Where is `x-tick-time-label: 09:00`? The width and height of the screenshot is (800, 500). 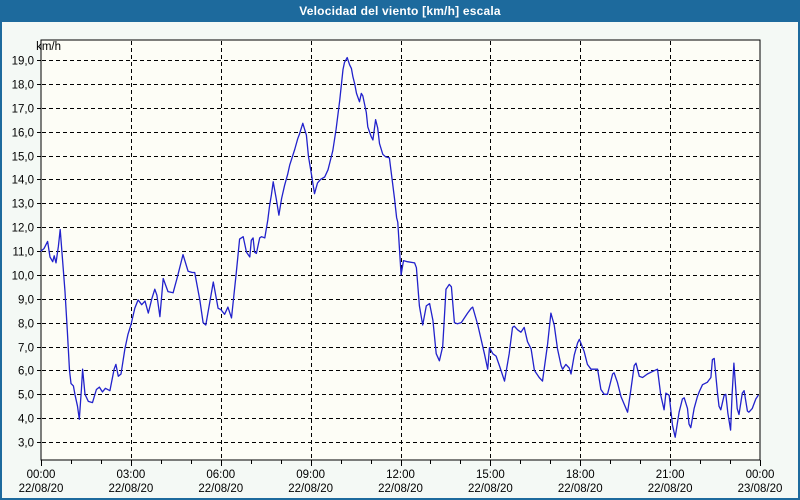 x-tick-time-label: 09:00 is located at coordinates (310, 475).